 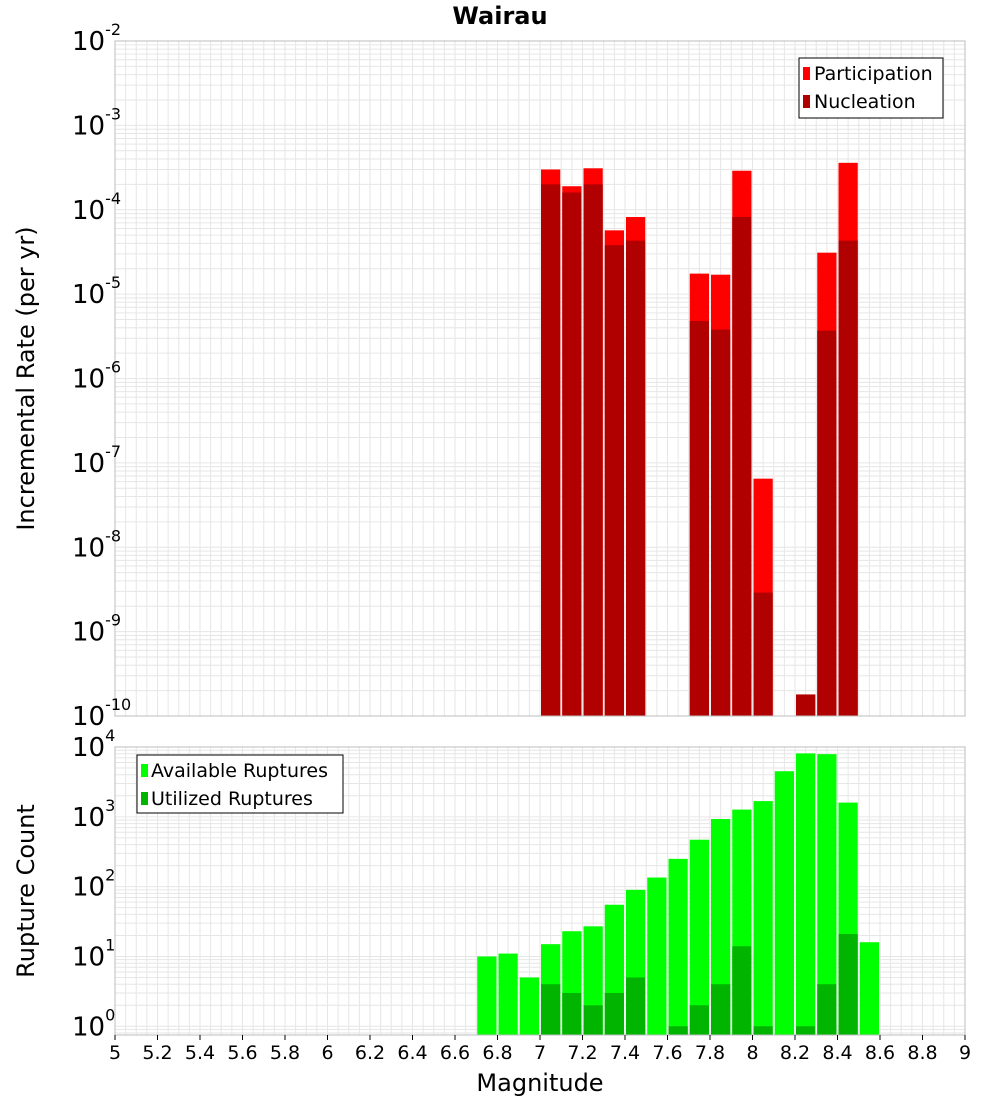 What do you see at coordinates (118, 704) in the screenshot?
I see `y-tick-exponent: -10` at bounding box center [118, 704].